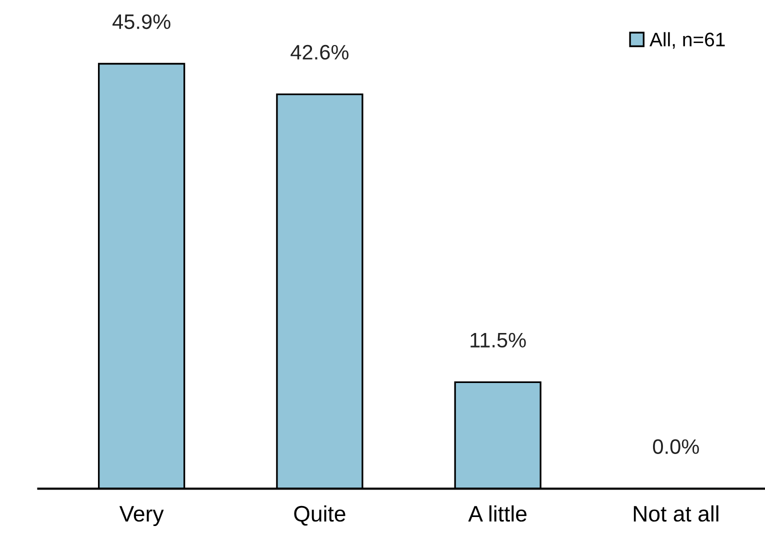 The image size is (765, 546). What do you see at coordinates (497, 513) in the screenshot?
I see `x-tick-label: A little` at bounding box center [497, 513].